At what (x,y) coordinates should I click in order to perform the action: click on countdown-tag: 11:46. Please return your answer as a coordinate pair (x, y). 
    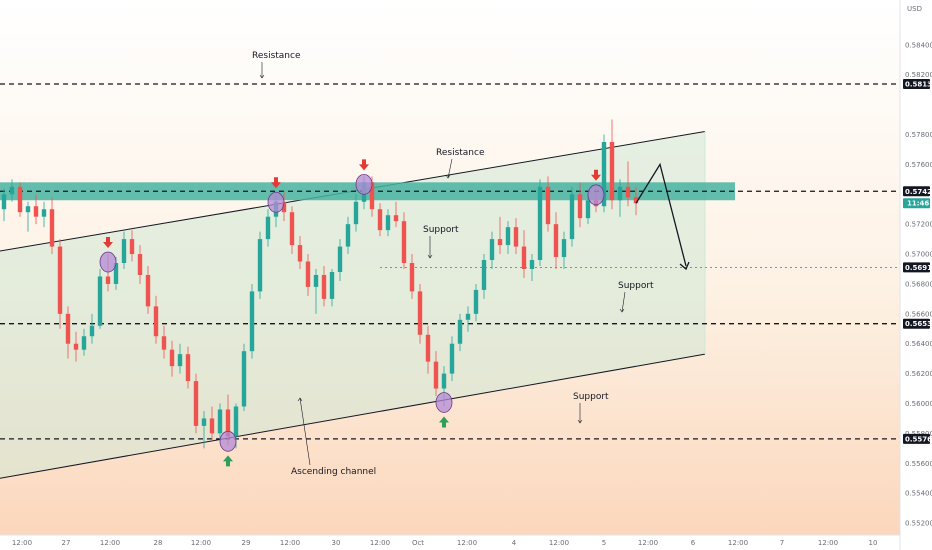
    Looking at the image, I should click on (916, 203).